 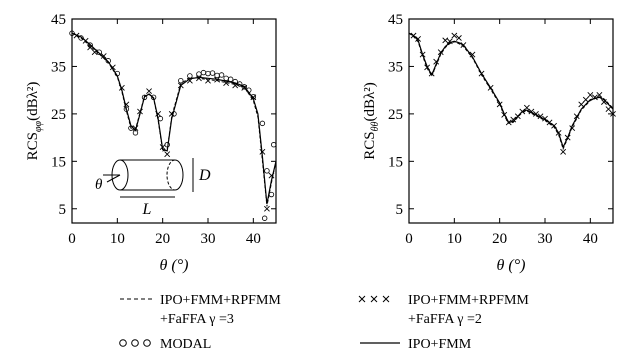 What do you see at coordinates (440, 344) in the screenshot?
I see `legend-label: IPO+FMM` at bounding box center [440, 344].